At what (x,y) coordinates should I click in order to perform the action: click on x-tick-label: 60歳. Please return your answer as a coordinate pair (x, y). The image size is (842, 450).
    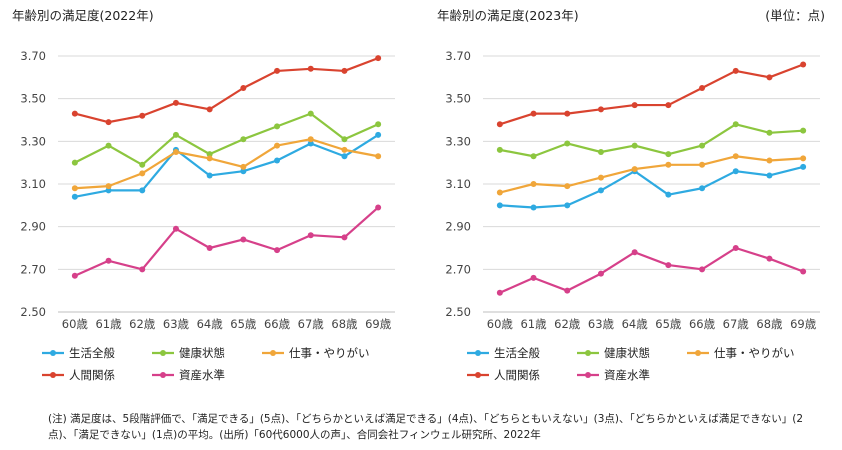
    Looking at the image, I should click on (75, 324).